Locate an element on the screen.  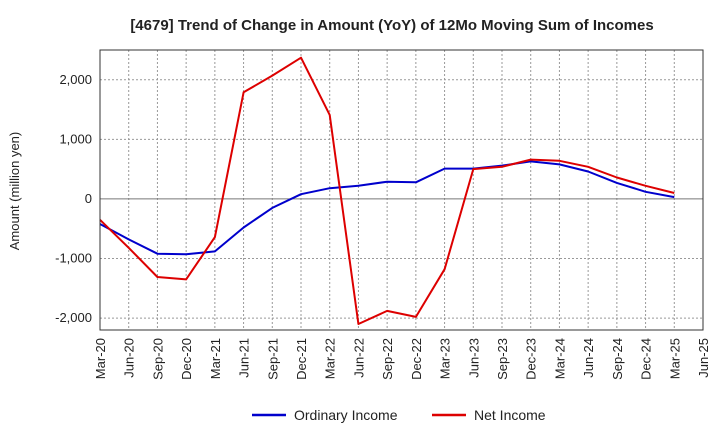
x-tick-label: Jun-25 is located at coordinates (703, 358).